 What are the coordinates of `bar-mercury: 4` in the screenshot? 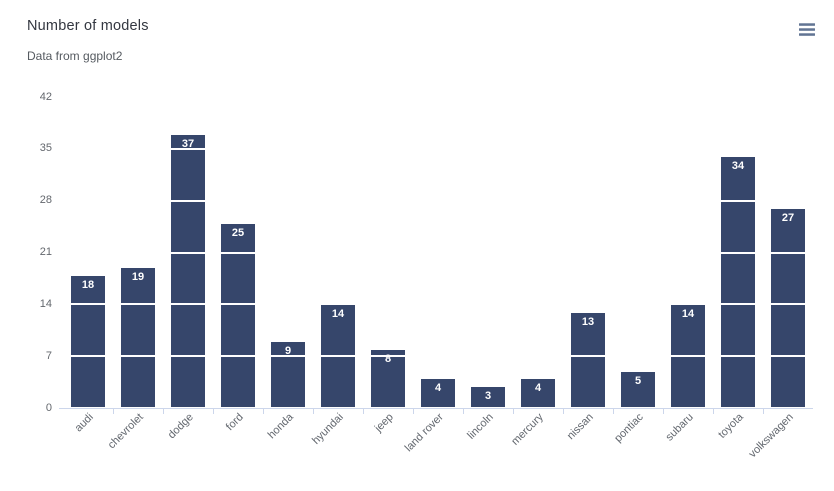 It's located at (538, 393).